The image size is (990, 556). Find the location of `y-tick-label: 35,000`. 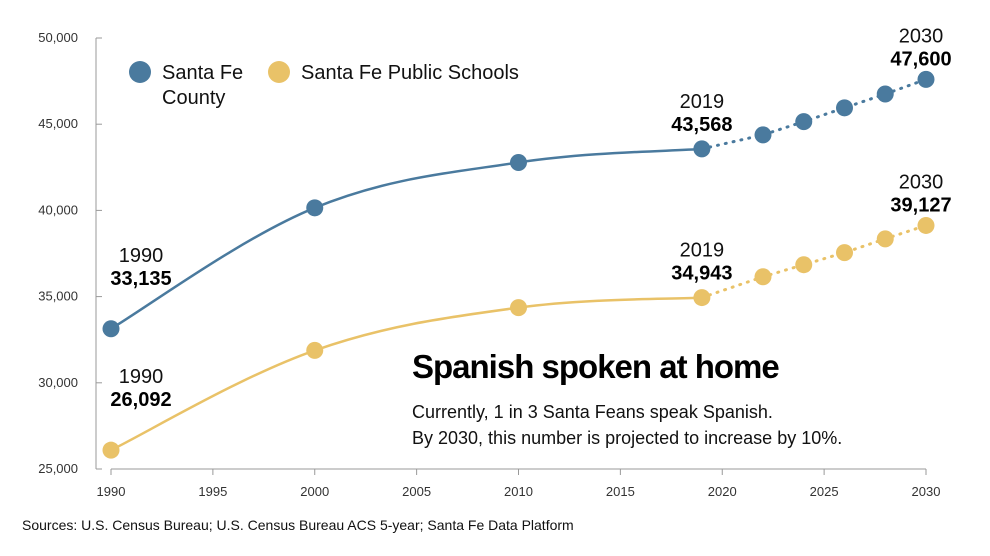

y-tick-label: 35,000 is located at coordinates (58, 296).